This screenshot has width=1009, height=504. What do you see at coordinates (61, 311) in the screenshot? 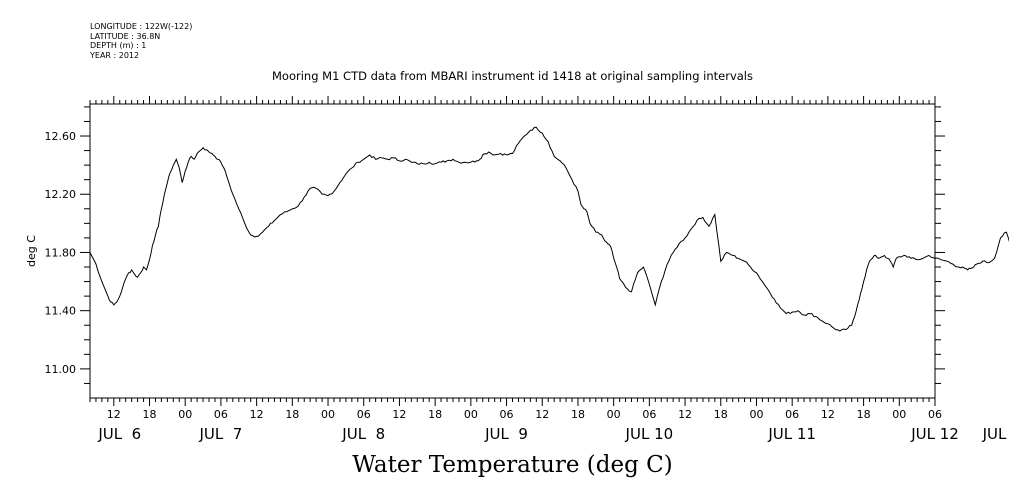
I see `y-tick-label: 11.40` at bounding box center [61, 311].